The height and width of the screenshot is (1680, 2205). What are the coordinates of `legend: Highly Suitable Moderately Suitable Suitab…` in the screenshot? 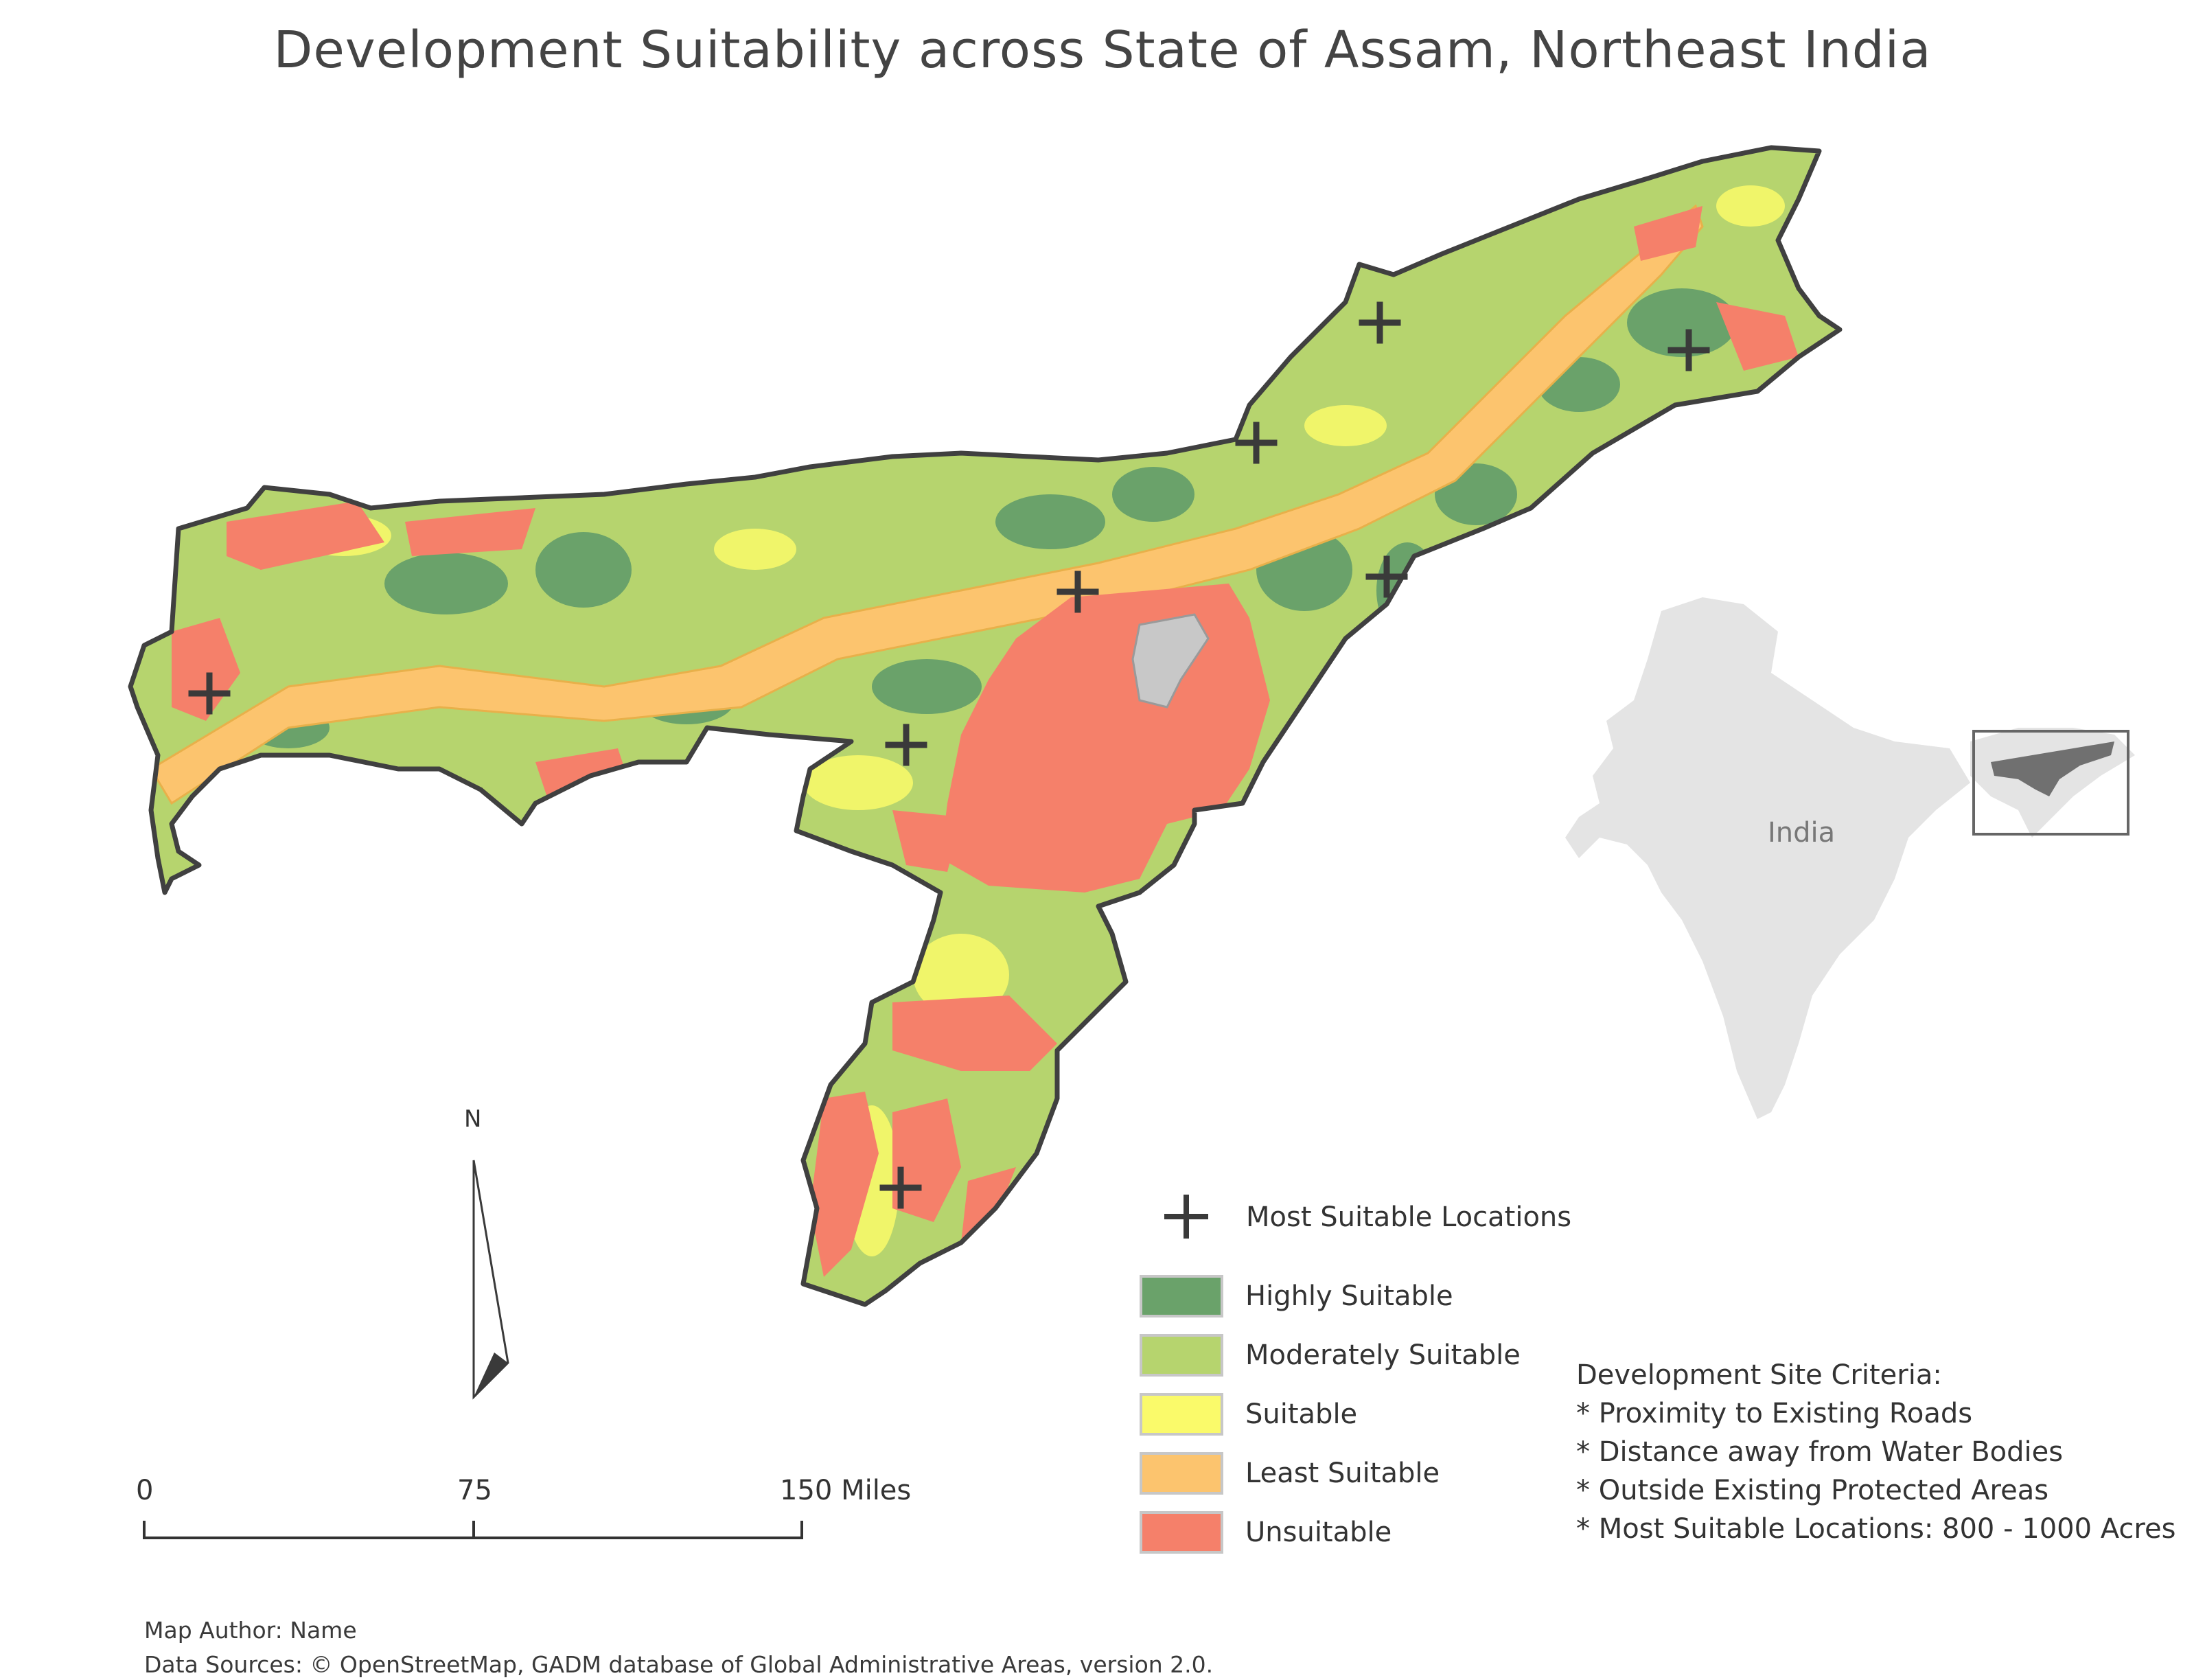 It's located at (1330, 1414).